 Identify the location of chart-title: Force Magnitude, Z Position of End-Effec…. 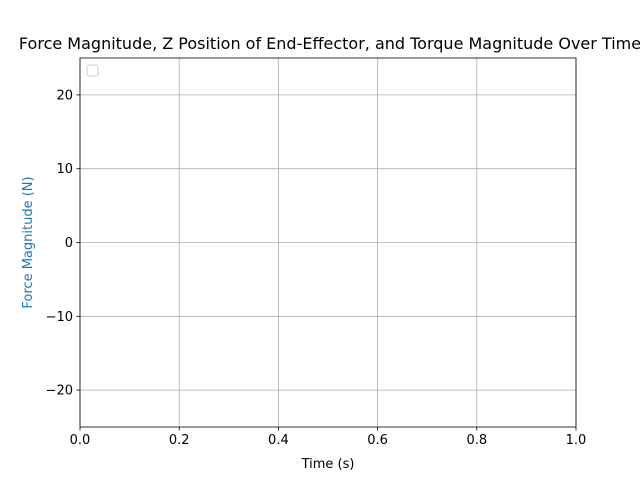
(329, 43).